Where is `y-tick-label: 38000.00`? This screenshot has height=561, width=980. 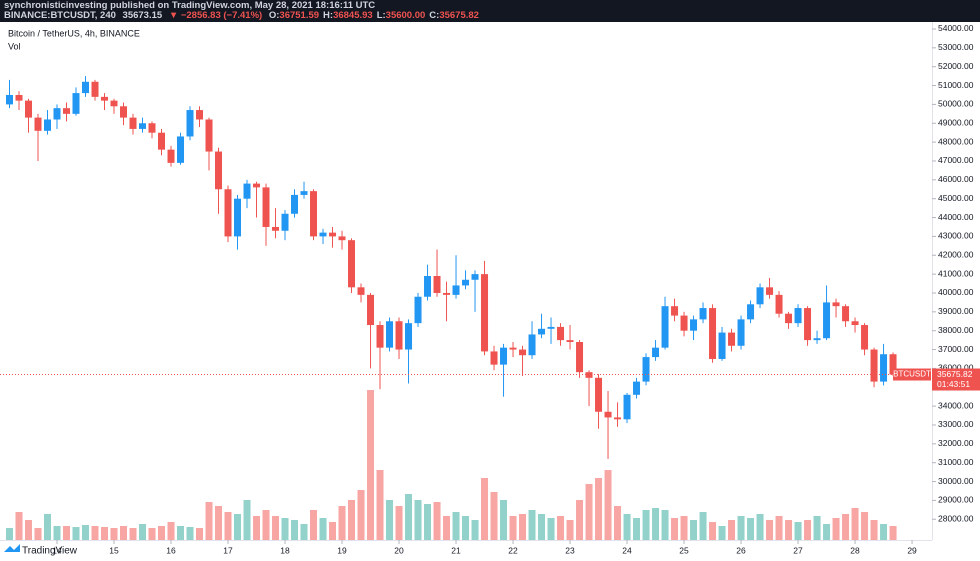 y-tick-label: 38000.00 is located at coordinates (956, 330).